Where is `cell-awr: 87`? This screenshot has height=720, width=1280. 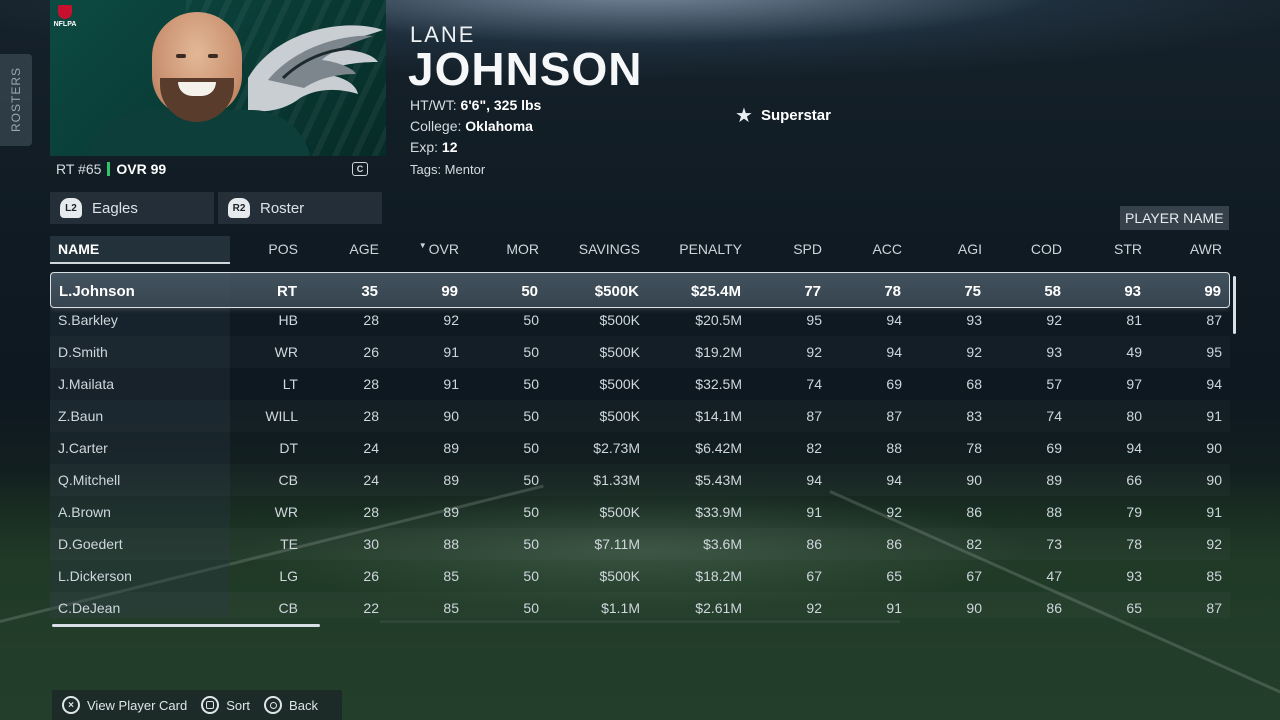 cell-awr: 87 is located at coordinates (1214, 608).